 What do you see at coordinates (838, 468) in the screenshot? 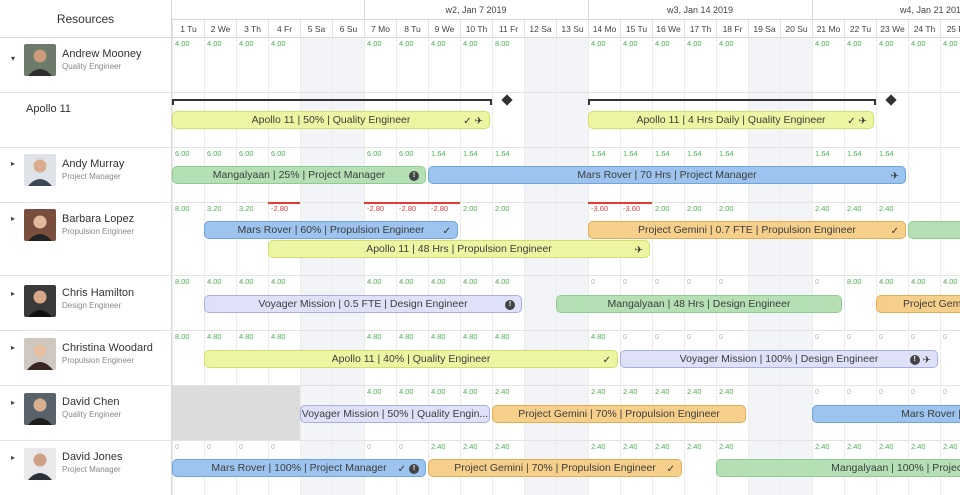
I see `assignment-bar: Mangalyaan | 100% | Project` at bounding box center [838, 468].